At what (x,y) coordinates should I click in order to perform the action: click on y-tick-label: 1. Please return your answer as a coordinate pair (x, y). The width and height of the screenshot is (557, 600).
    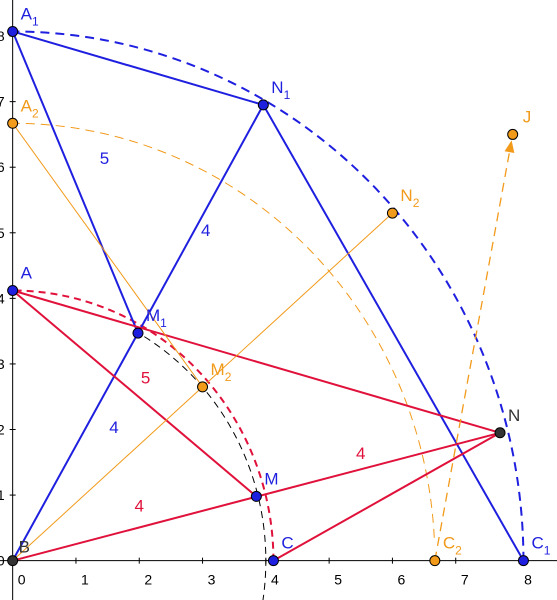
    Looking at the image, I should click on (2, 495).